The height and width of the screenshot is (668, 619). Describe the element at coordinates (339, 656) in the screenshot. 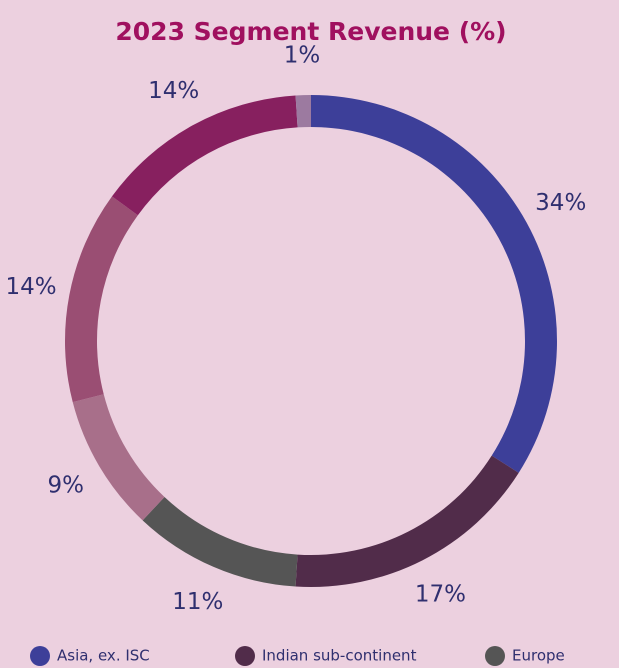

I see `legend-label: Indian sub-continent` at that location.